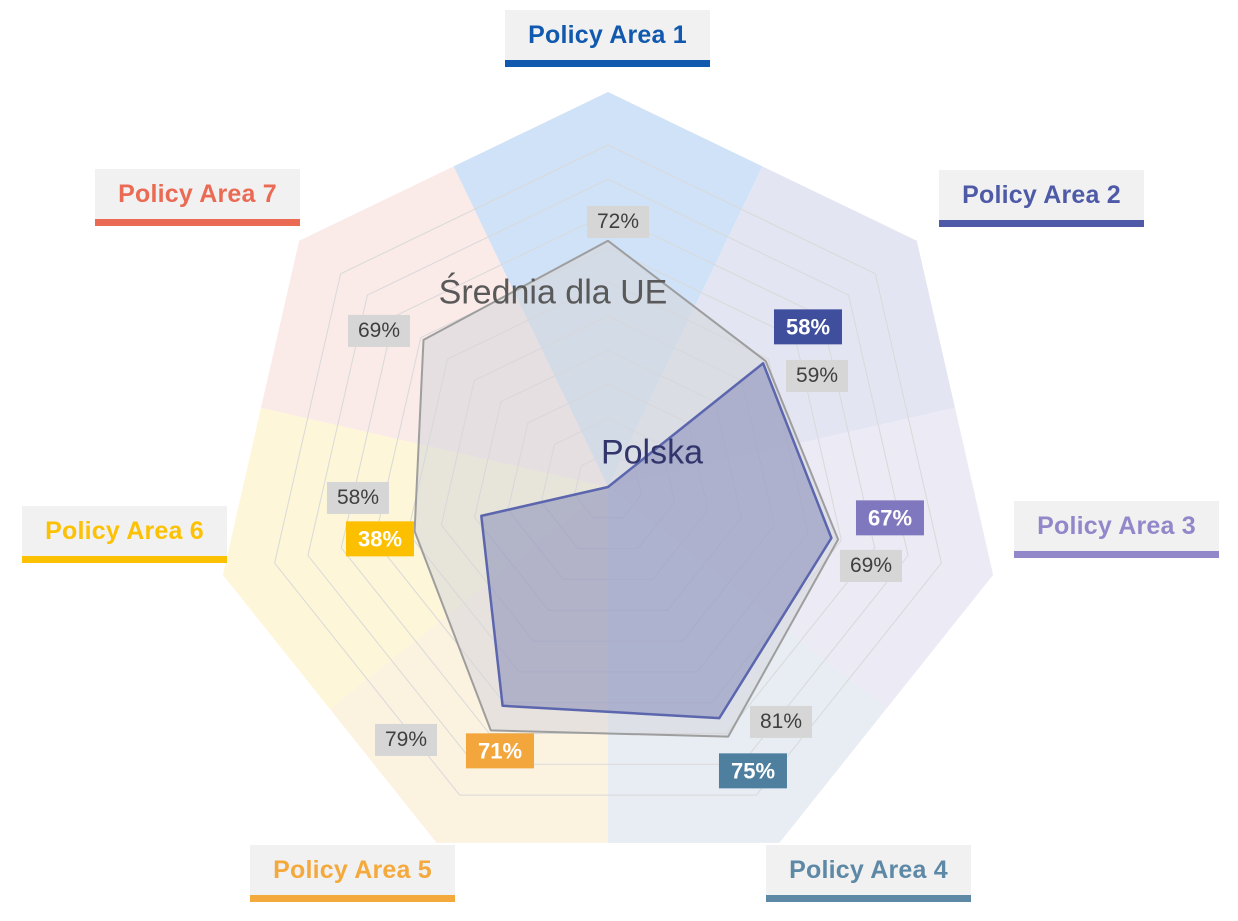 The image size is (1238, 921). I want to click on category-label-text: Policy Area 3, so click(1116, 525).